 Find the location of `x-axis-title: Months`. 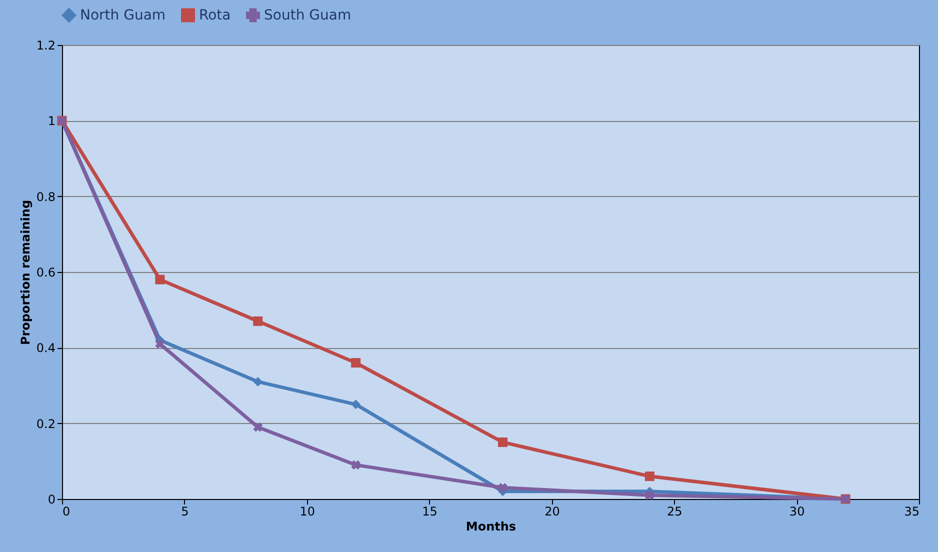

x-axis-title: Months is located at coordinates (491, 527).